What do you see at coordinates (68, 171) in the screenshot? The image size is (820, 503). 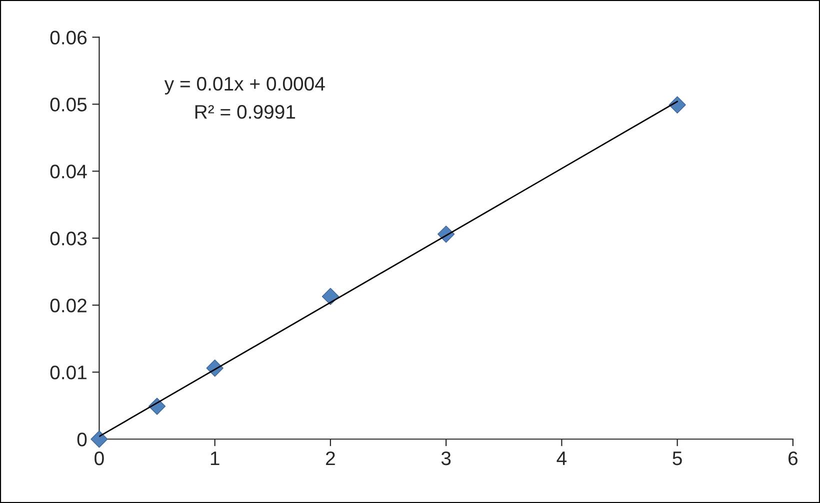 I see `y-tick-label: 0.04` at bounding box center [68, 171].